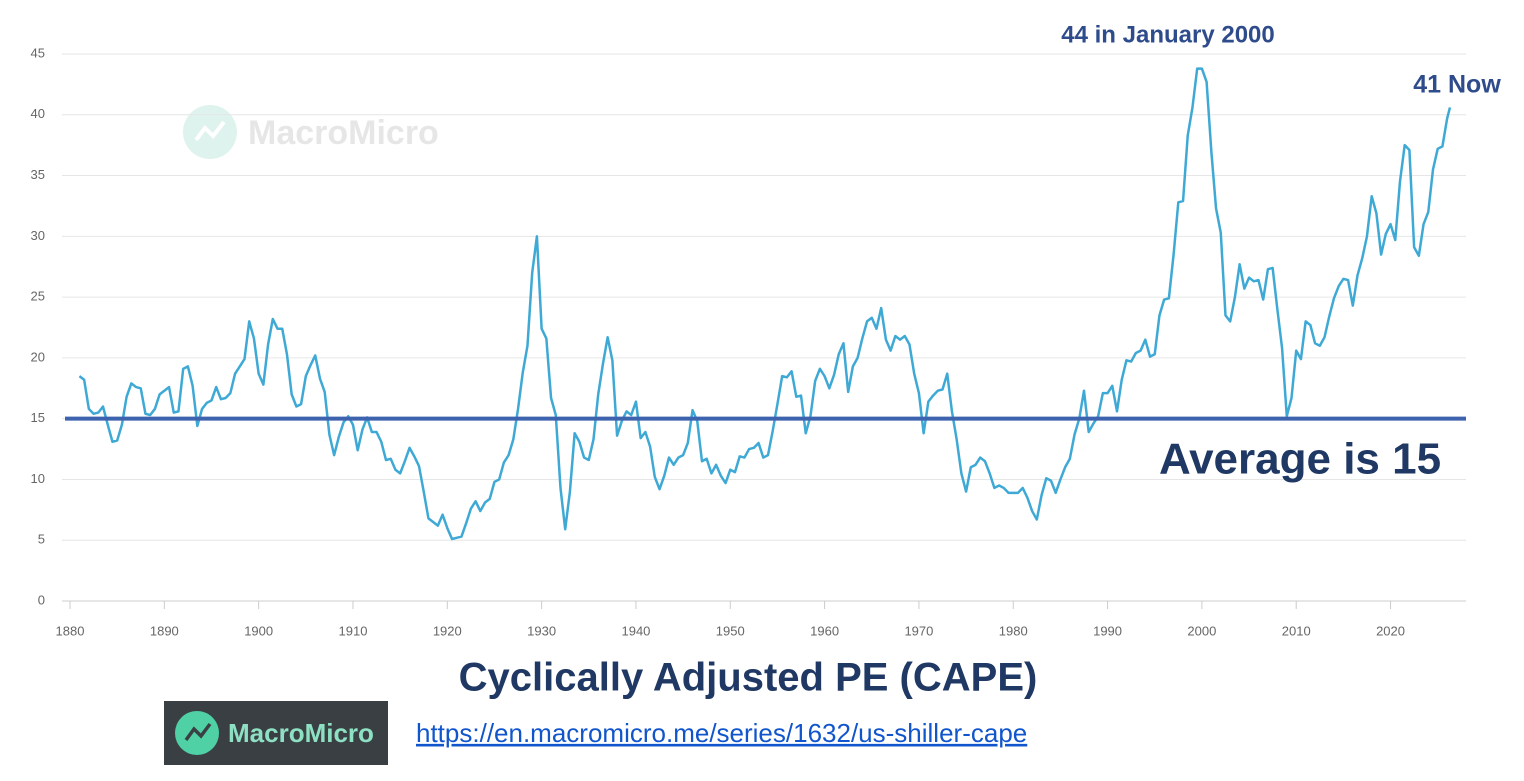  Describe the element at coordinates (258, 630) in the screenshot. I see `x-tick-label: 1900` at that location.